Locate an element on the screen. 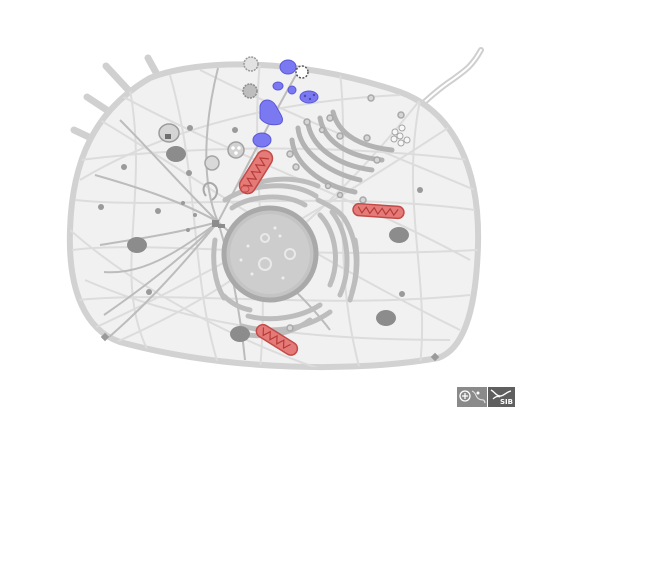  peroxisome-cluster is located at coordinates (400, 135).